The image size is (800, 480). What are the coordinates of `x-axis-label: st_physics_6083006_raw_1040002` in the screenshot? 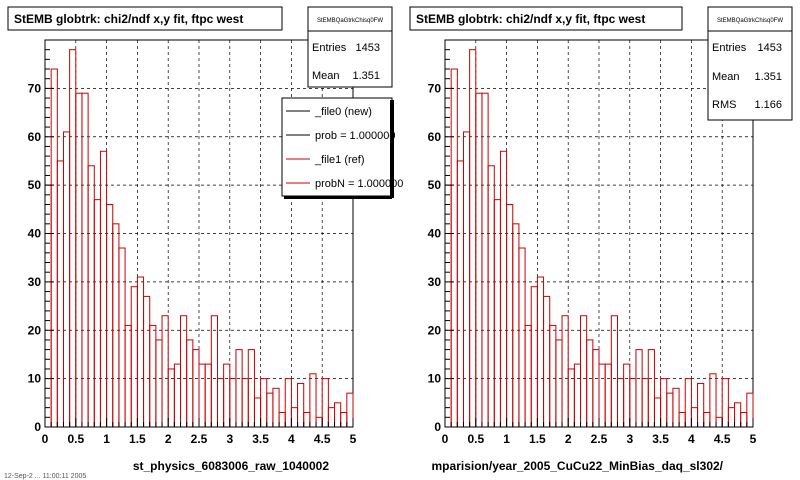 It's located at (231, 466).